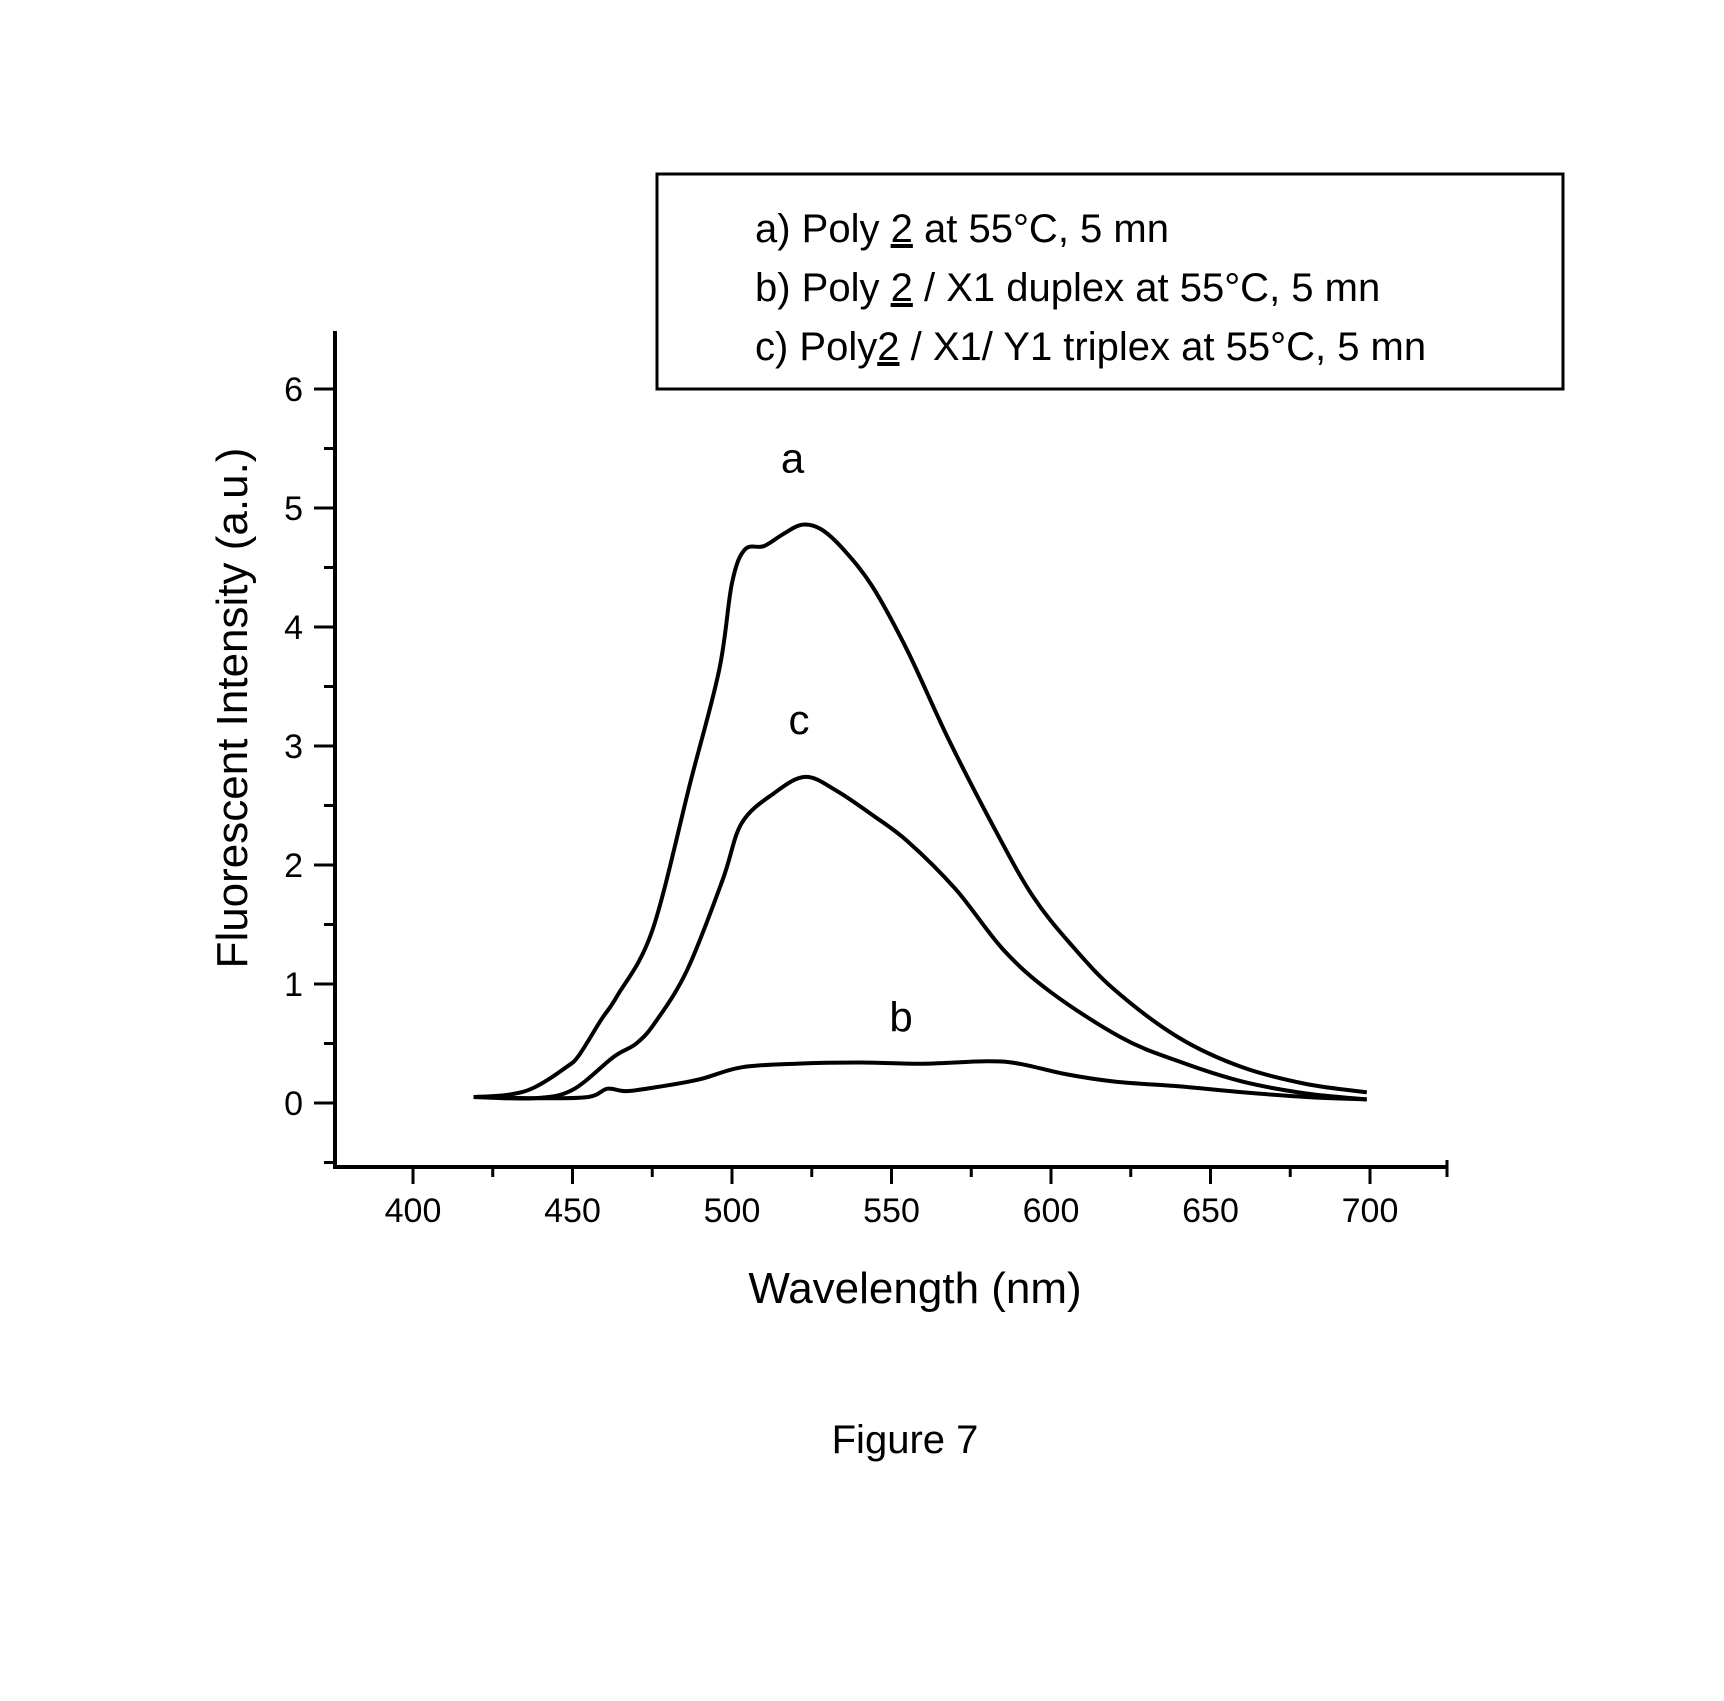 The image size is (1724, 1701). I want to click on legend-box, so click(1110, 281).